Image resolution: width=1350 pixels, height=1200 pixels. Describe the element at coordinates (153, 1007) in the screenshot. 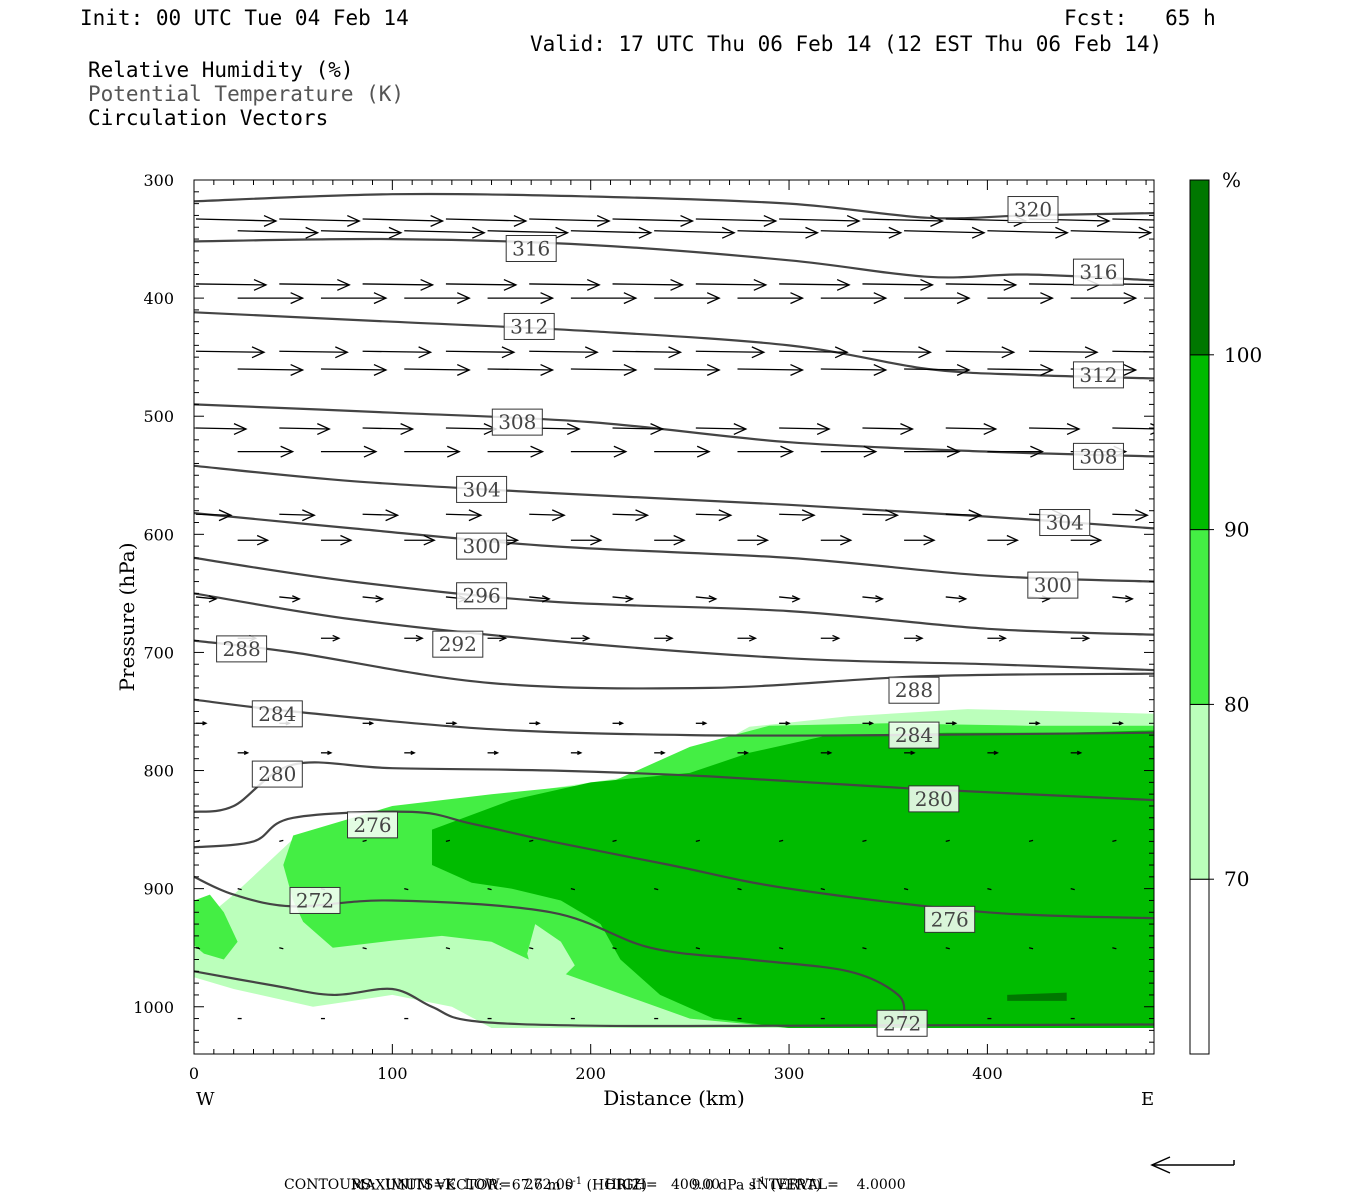

I see `y-tick-label: 1000` at that location.